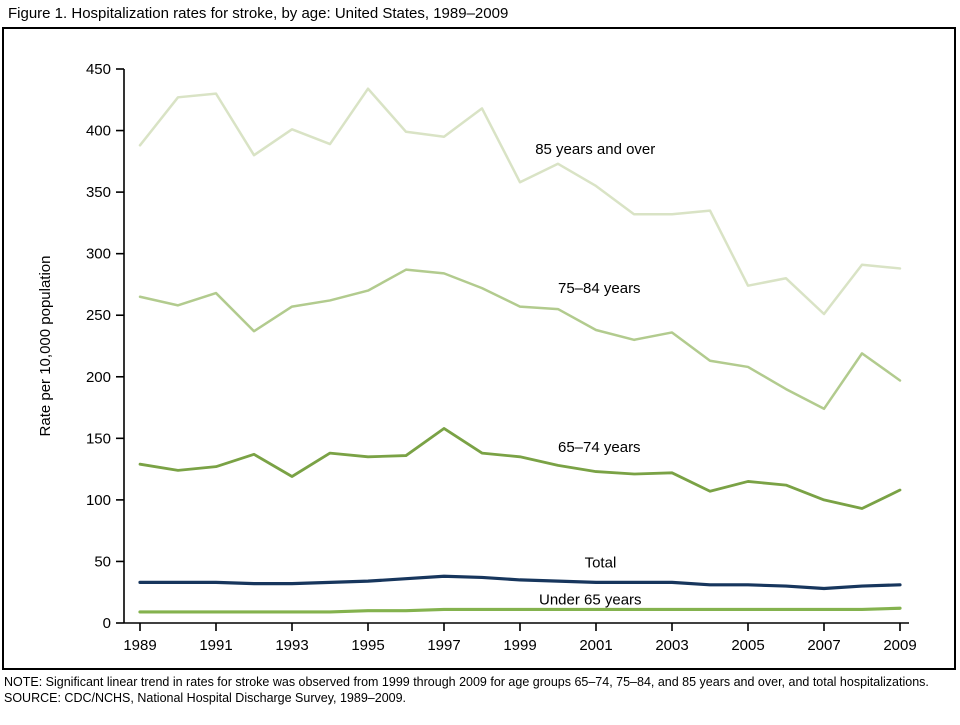  What do you see at coordinates (367, 645) in the screenshot?
I see `x-tick-label: 1995` at bounding box center [367, 645].